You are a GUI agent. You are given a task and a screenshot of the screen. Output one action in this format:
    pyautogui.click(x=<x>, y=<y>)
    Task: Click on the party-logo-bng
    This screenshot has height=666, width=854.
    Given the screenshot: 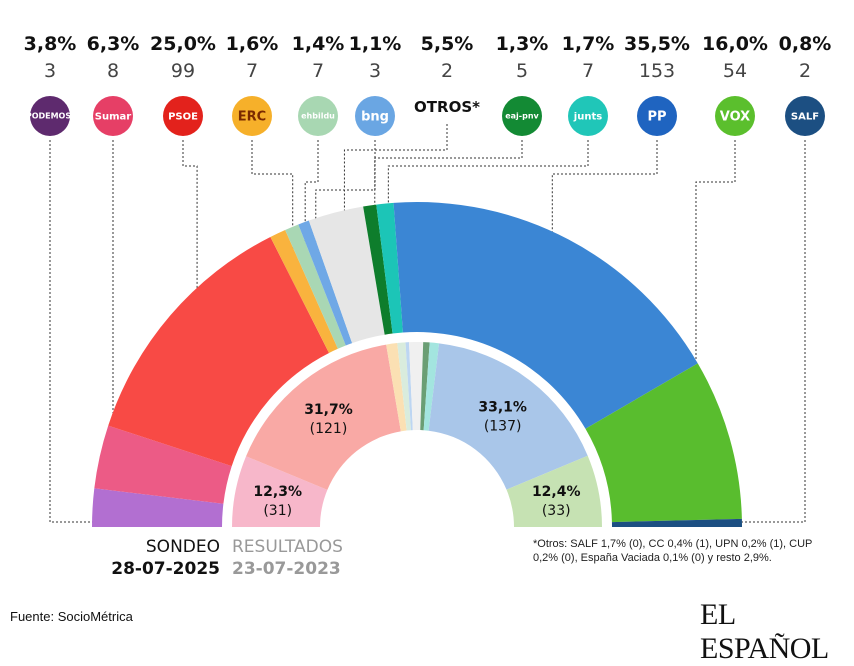 What is the action you would take?
    pyautogui.click(x=375, y=116)
    